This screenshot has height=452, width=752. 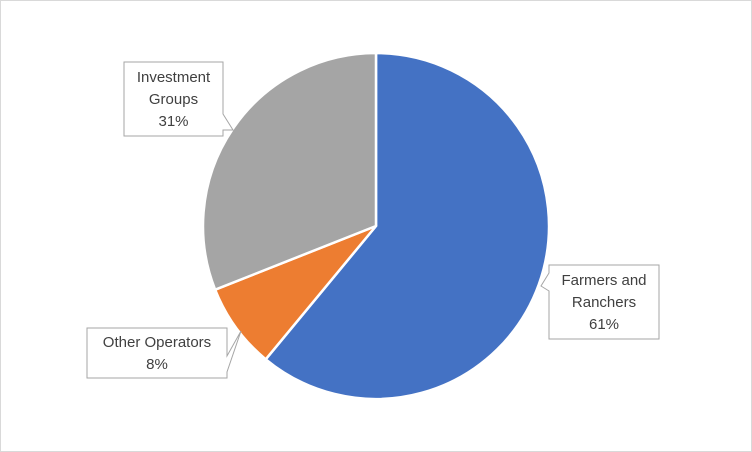 I want to click on data-label-category: Other Operators, so click(x=157, y=342).